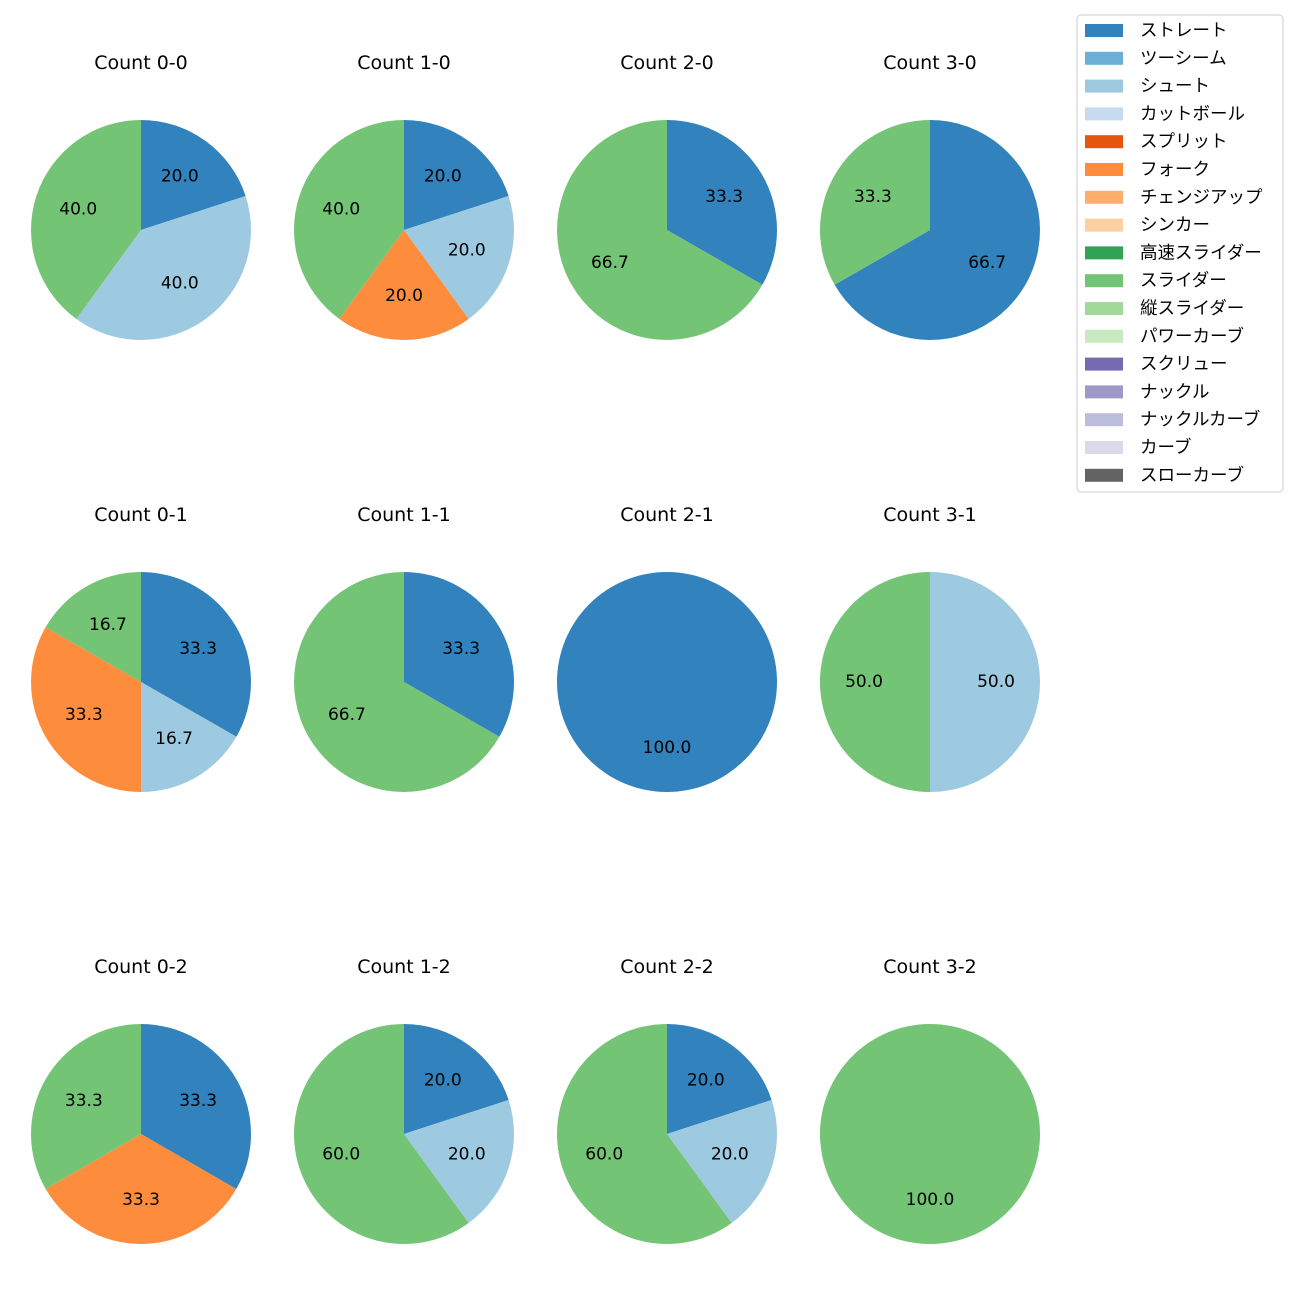  What do you see at coordinates (78, 210) in the screenshot?
I see `slice-value-label: 40.0` at bounding box center [78, 210].